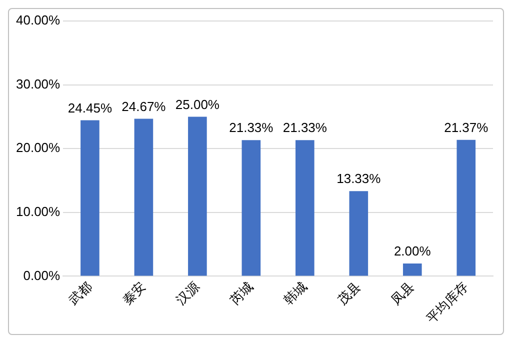  I want to click on data-label: 13.33%, so click(359, 178).